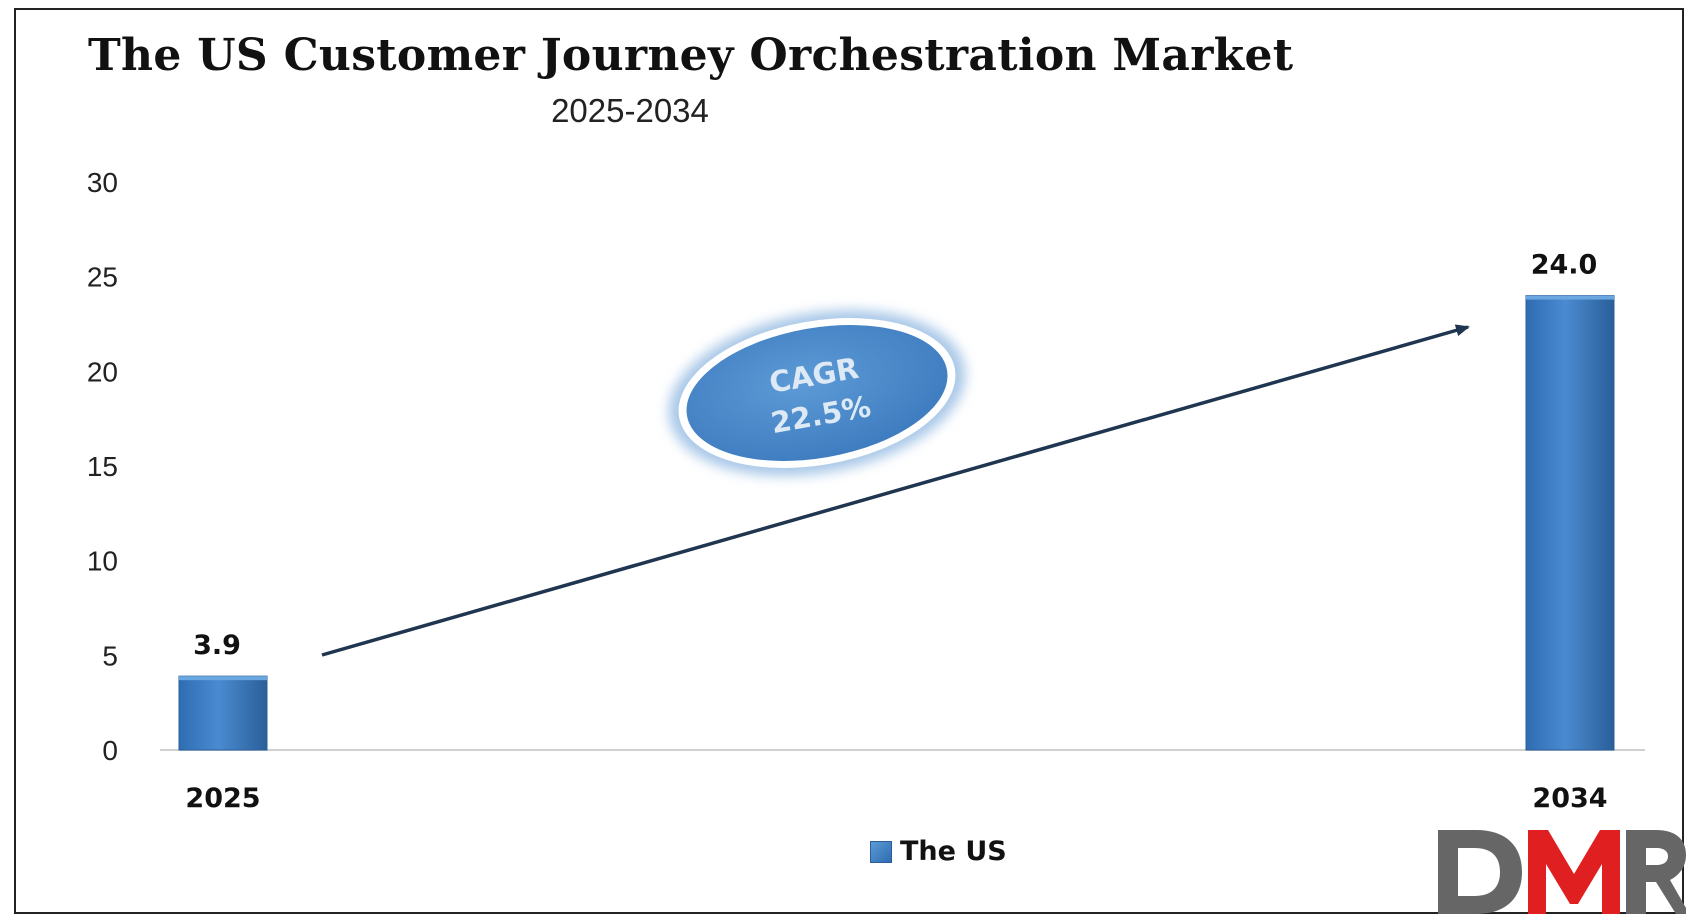 This screenshot has height=924, width=1700. I want to click on y-axis: 0 5 10 15 20 25 30, so click(102, 466).